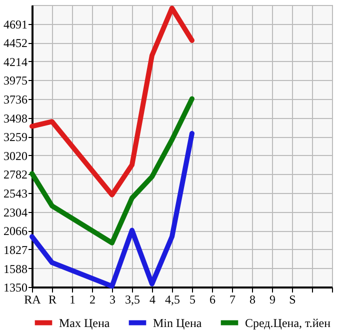  I want to click on y-tick-label: 4214, so click(16, 61).